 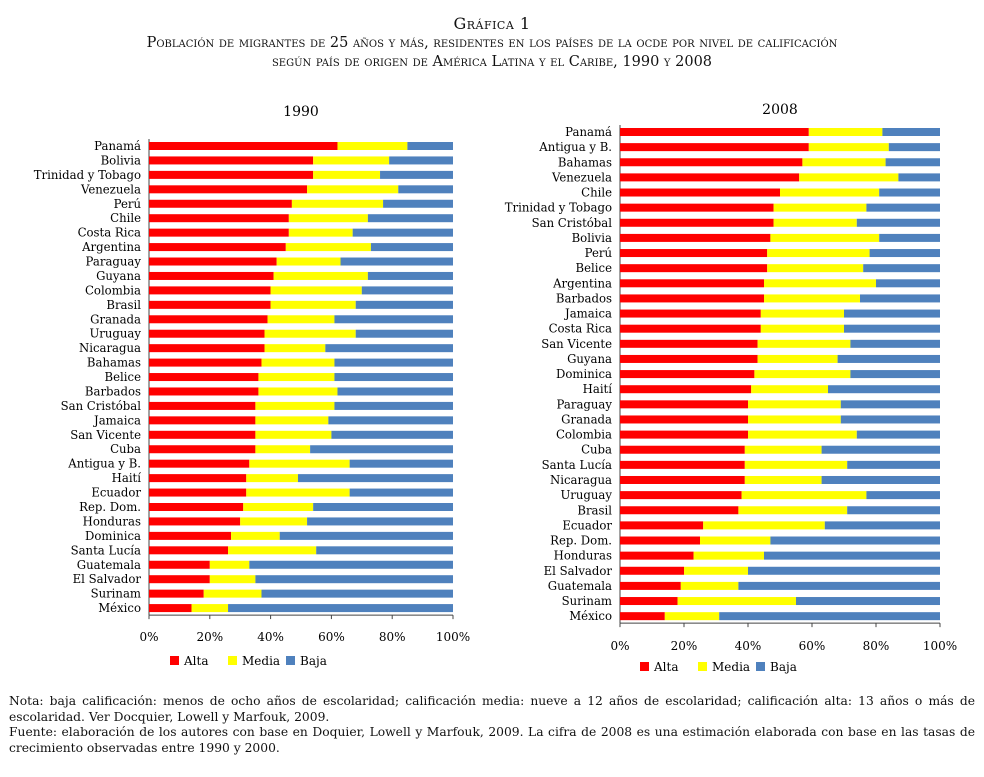 I want to click on x-tick-label-1990: 60%, so click(x=331, y=637).